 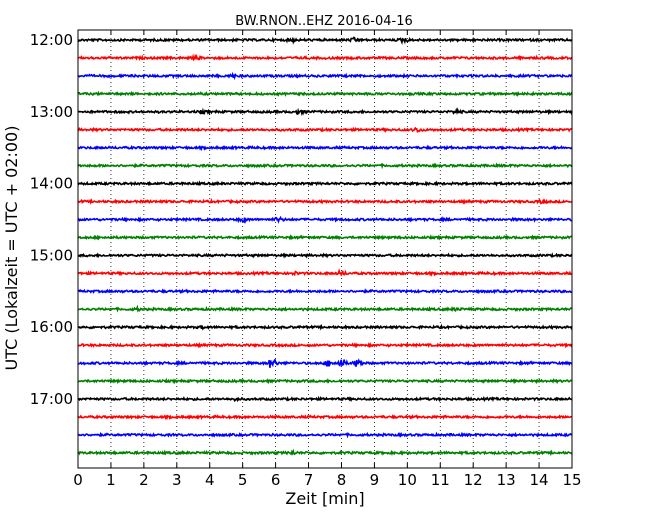 I want to click on y-tick-label: 13:00, so click(x=51, y=112).